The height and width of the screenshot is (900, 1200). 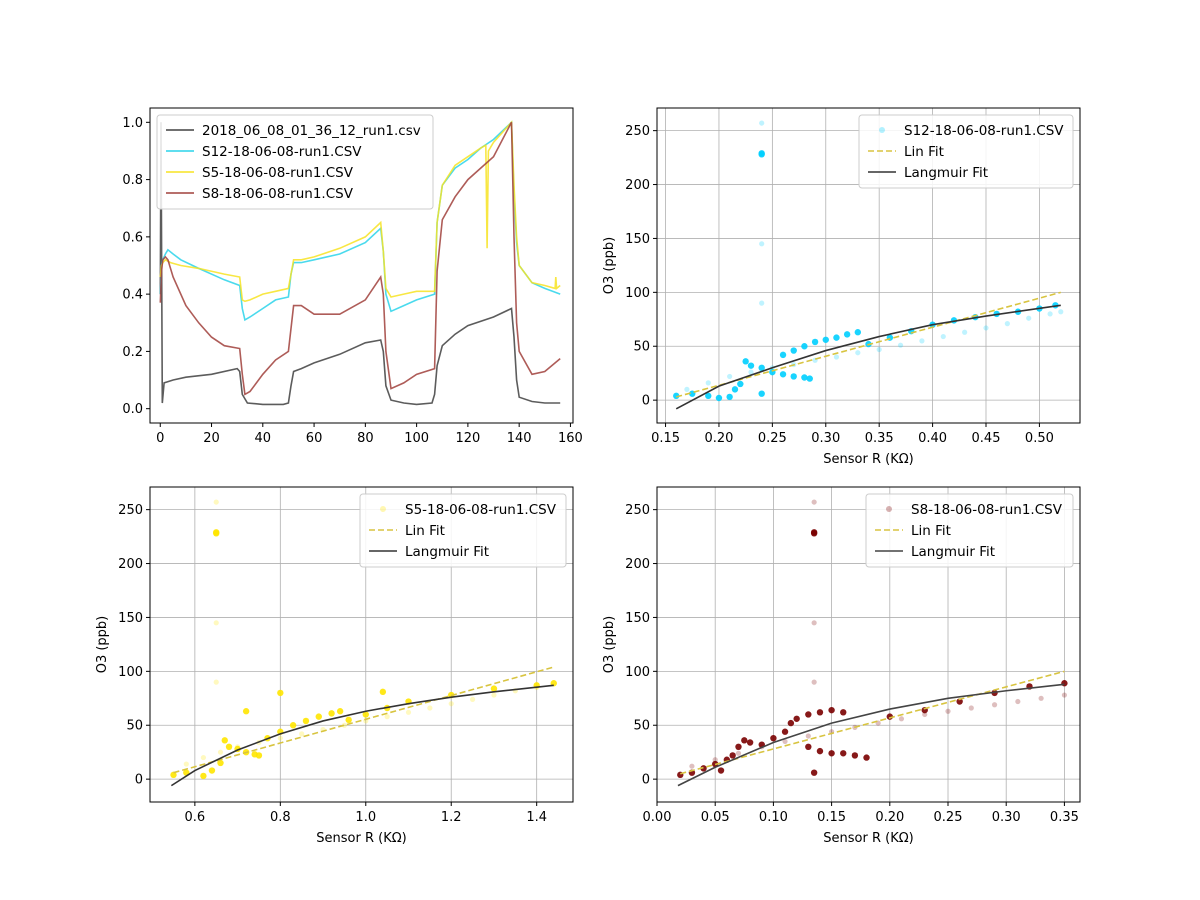 I want to click on y-tick-label: 0.8, so click(x=132, y=180).